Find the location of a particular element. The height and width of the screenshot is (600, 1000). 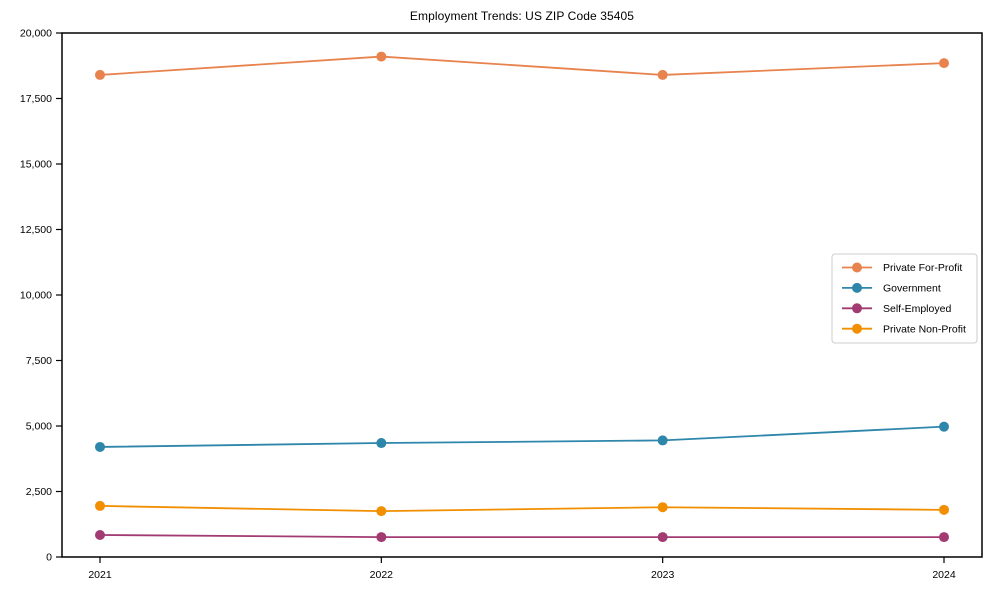

chart-title: Employment Trends: US ZIP Code 35405 is located at coordinates (522, 16).